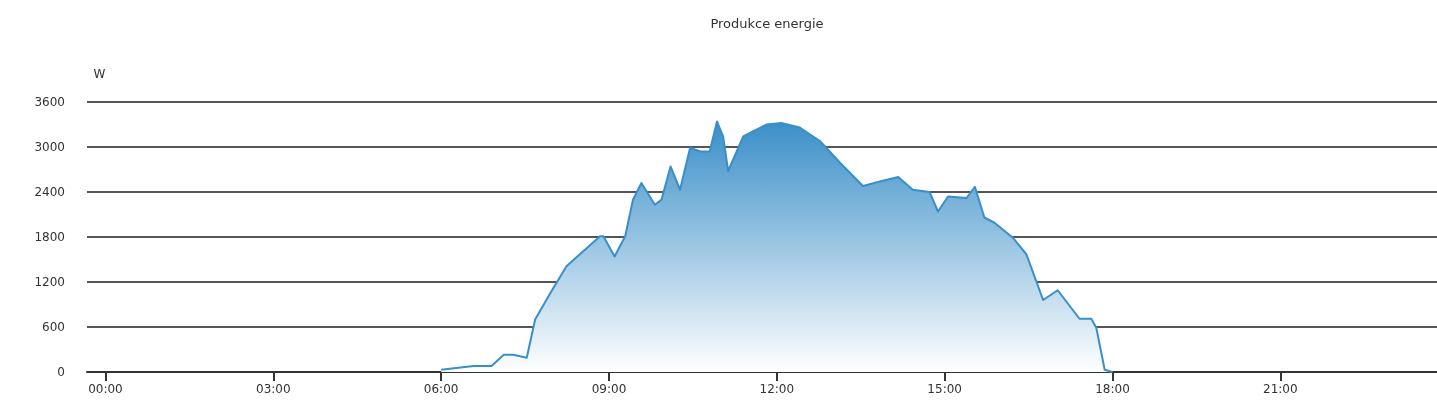 The image size is (1437, 411). Describe the element at coordinates (441, 389) in the screenshot. I see `x-tick-label: 06:00` at that location.